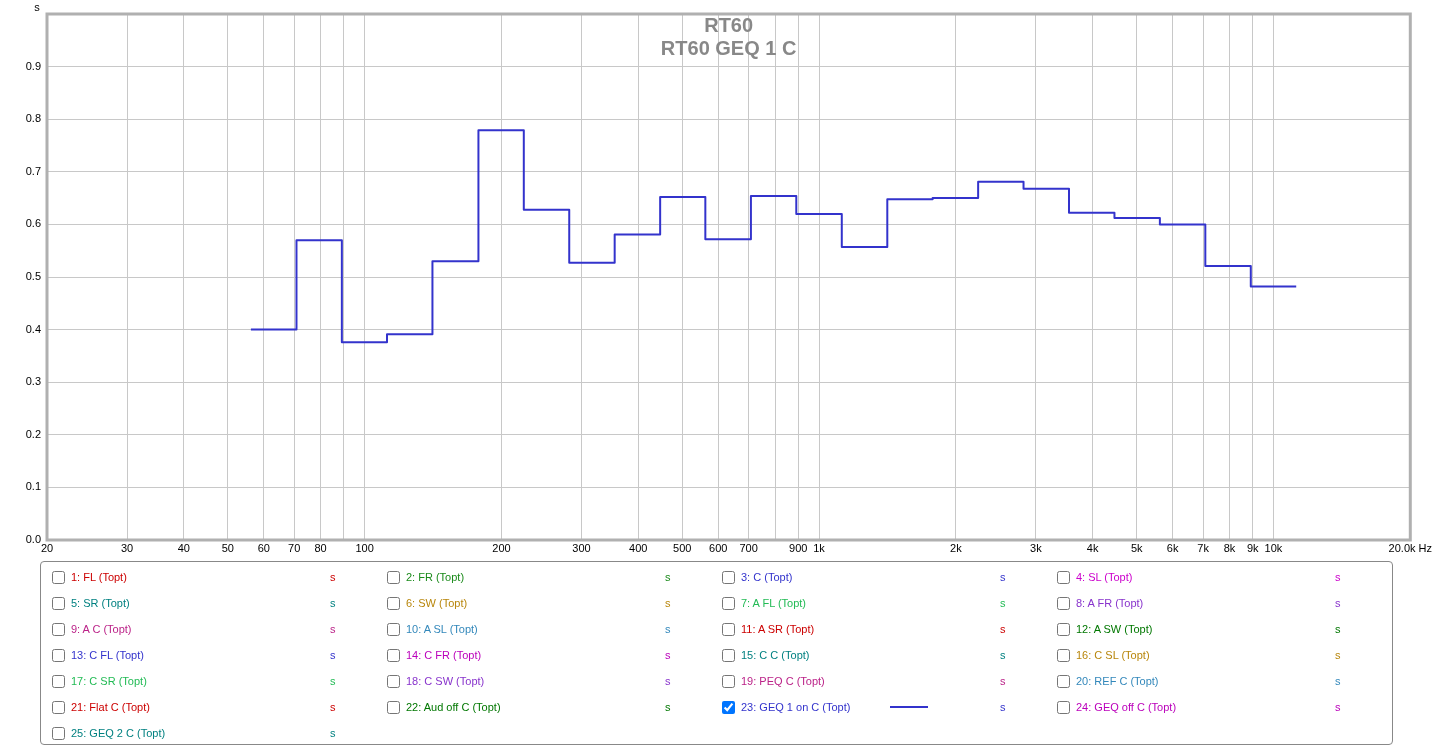 This screenshot has height=747, width=1434. What do you see at coordinates (682, 547) in the screenshot?
I see `x-tick-label: 500` at bounding box center [682, 547].